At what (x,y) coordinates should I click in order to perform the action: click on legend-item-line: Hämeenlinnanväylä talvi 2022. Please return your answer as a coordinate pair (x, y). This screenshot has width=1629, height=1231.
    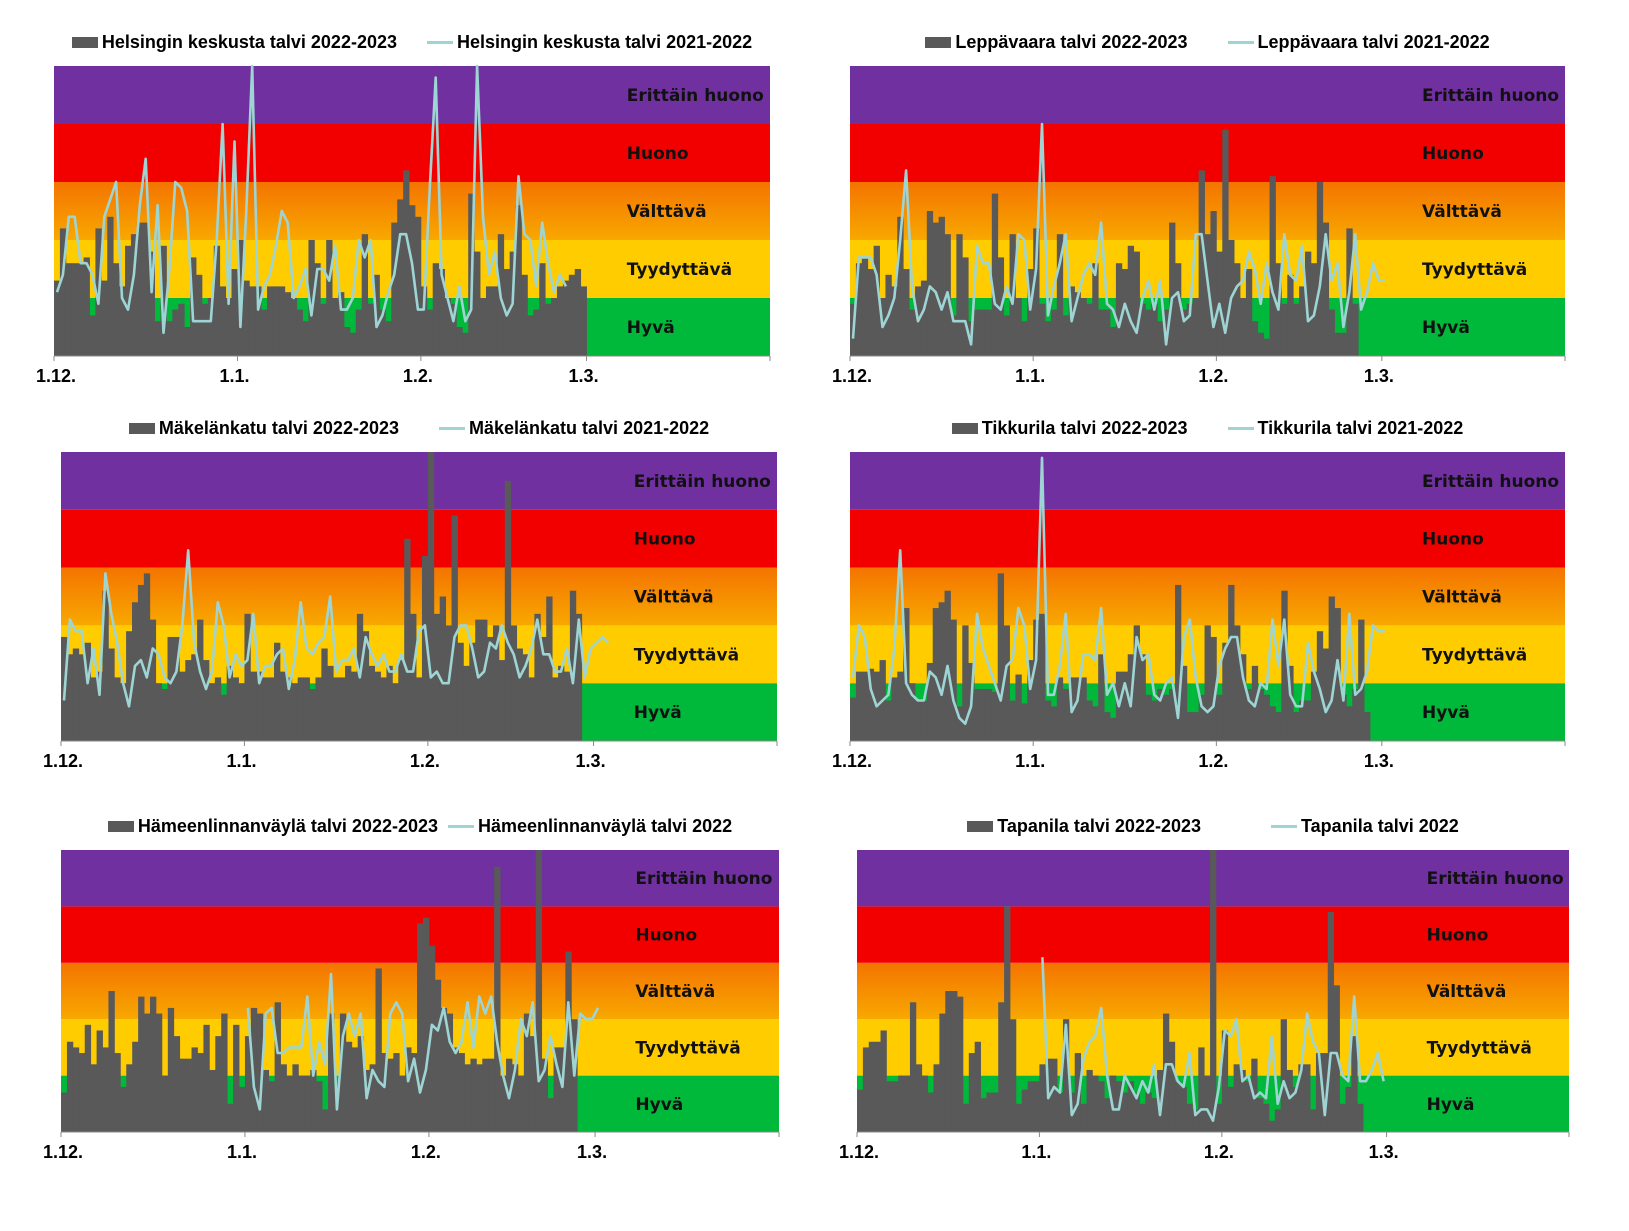
    Looking at the image, I should click on (590, 826).